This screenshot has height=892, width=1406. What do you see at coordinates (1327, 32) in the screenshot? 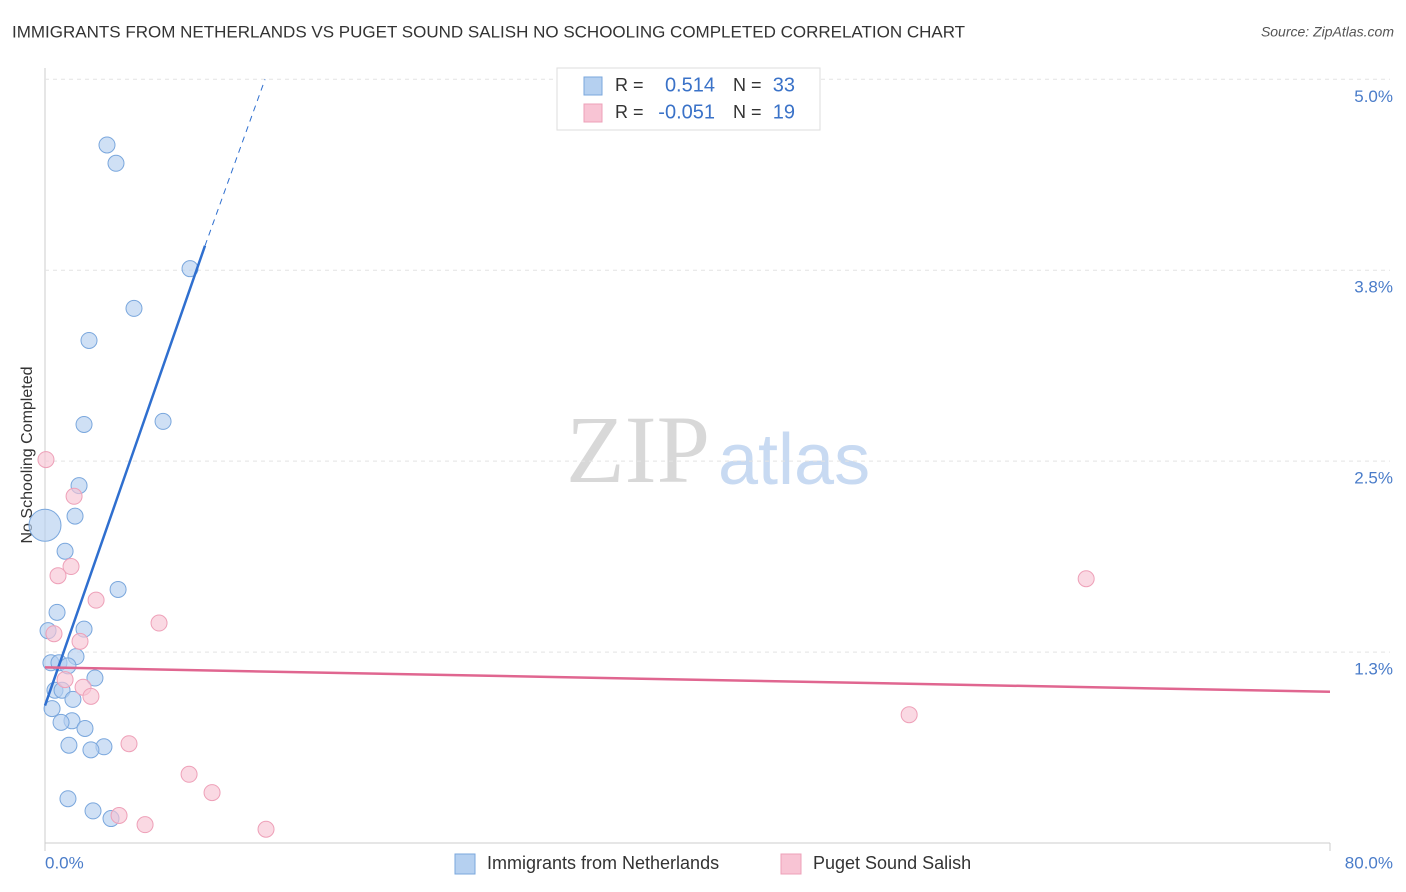
I see `source: Source: ZipAtlas.com` at bounding box center [1327, 32].